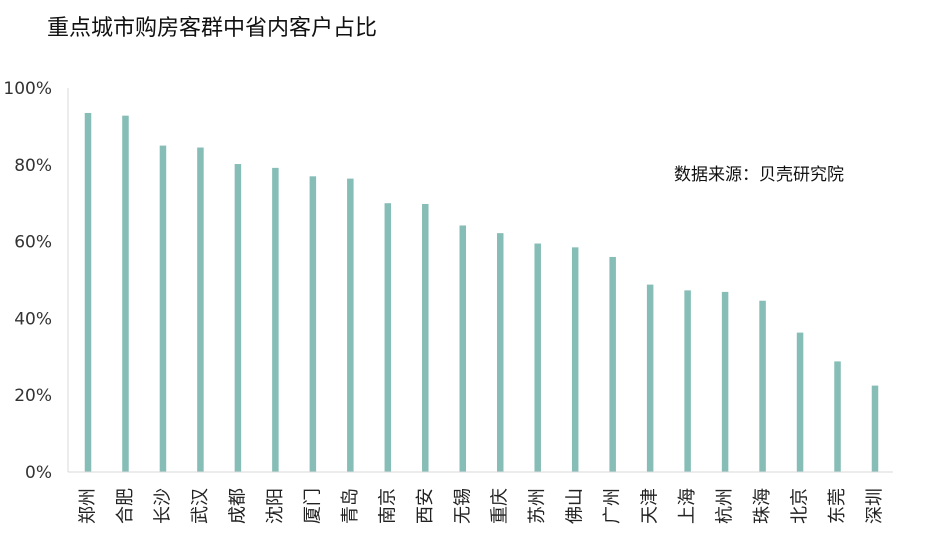 The image size is (926, 542). What do you see at coordinates (725, 506) in the screenshot?
I see `x-tick-label: 杭州` at bounding box center [725, 506].